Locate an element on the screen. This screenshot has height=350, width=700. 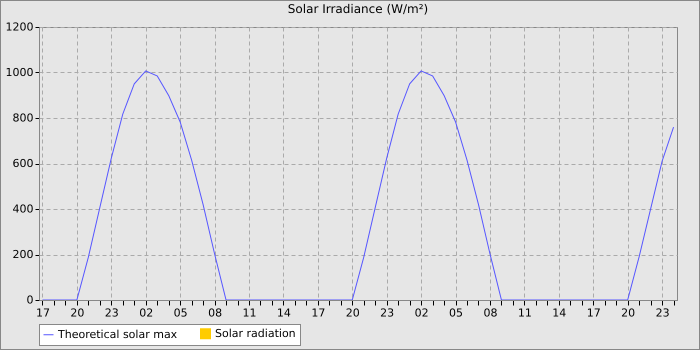
y-tick-label: 1000 is located at coordinates (20, 72).